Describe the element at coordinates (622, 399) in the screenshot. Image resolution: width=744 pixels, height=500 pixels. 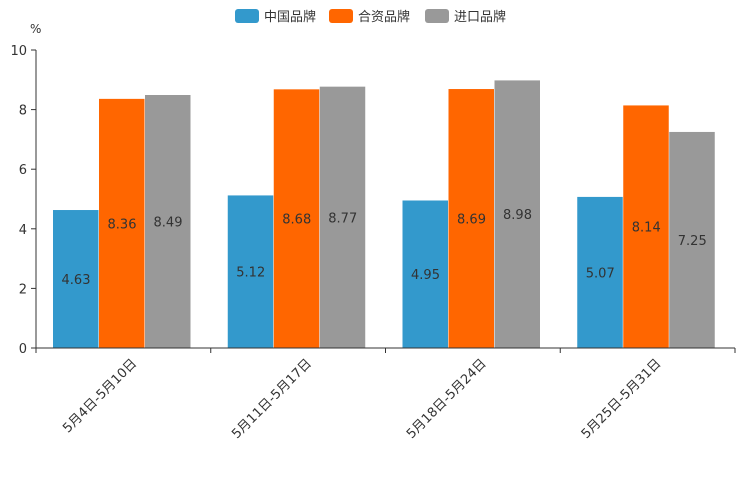
I see `x-tick-label: 5月25日-5月31日` at that location.